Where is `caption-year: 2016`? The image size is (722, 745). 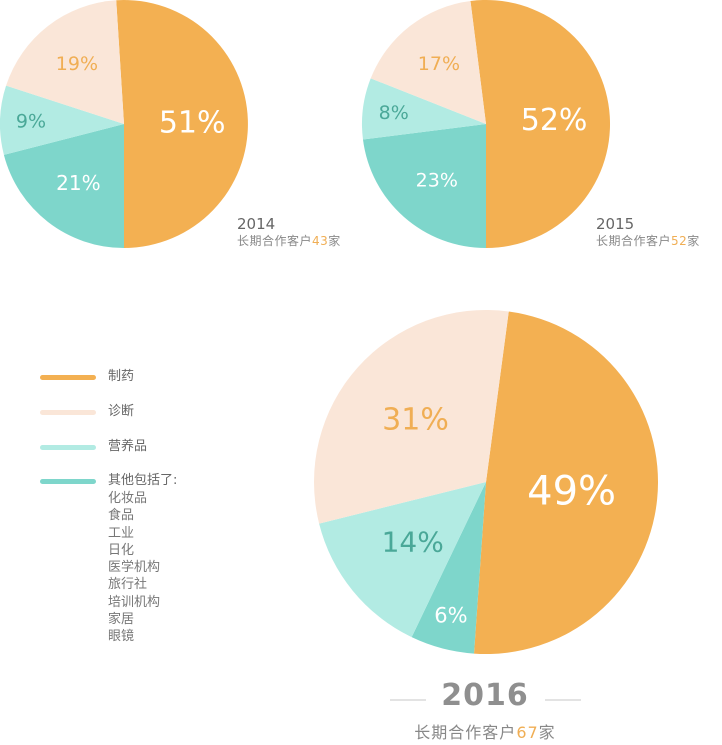 caption-year: 2016 is located at coordinates (485, 695).